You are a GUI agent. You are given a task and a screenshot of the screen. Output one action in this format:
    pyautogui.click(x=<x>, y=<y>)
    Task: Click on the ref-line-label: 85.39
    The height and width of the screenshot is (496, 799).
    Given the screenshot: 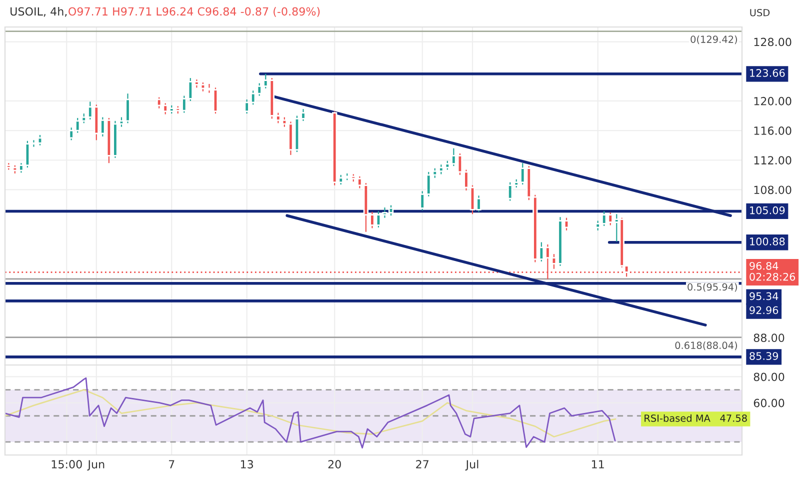 What is the action you would take?
    pyautogui.click(x=764, y=356)
    